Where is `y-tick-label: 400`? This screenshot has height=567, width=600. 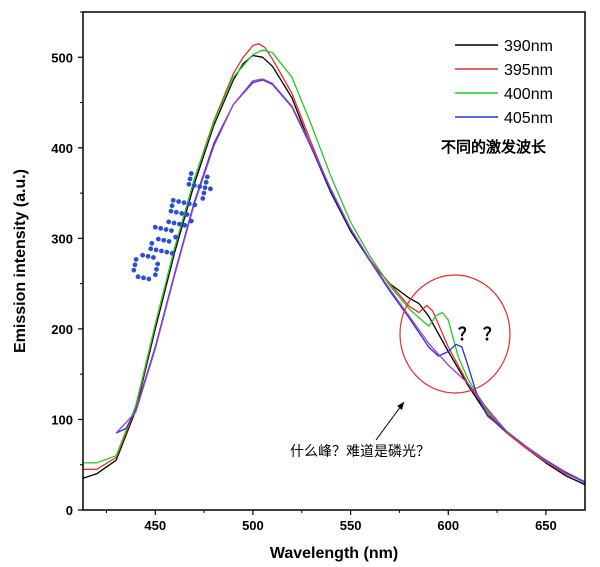
y-tick-label: 400 is located at coordinates (62, 148).